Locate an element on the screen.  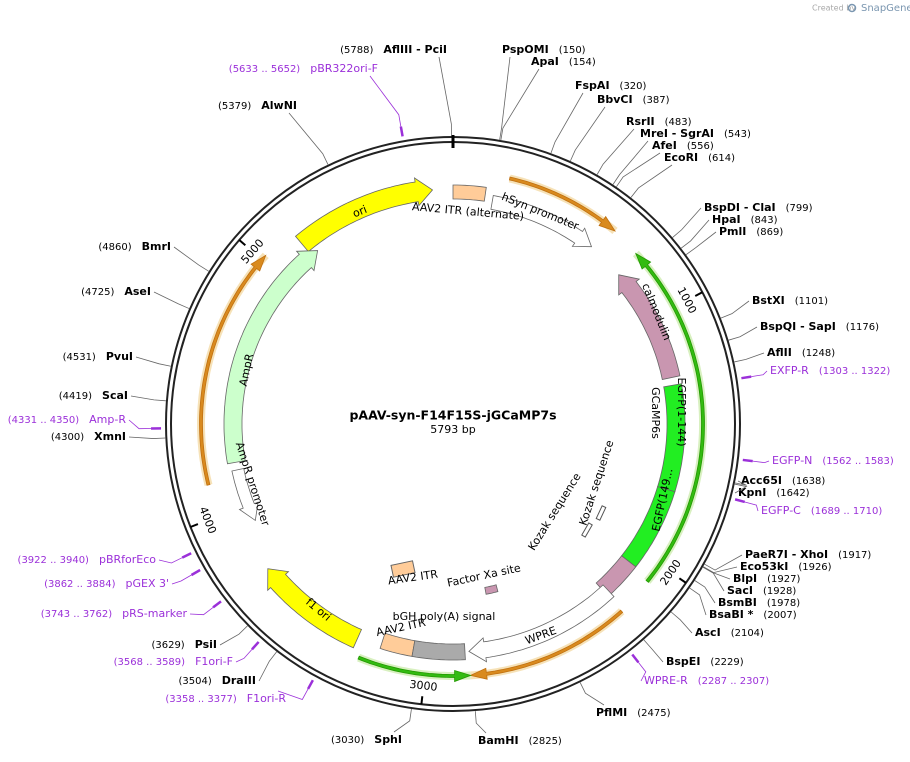
site-position: (4725) is located at coordinates (97, 292).